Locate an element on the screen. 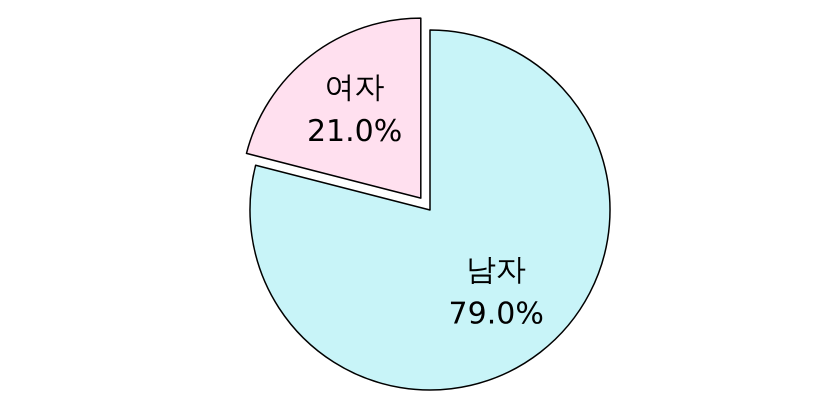 This screenshot has height=406, width=832. data-label: 21.0% is located at coordinates (354, 131).